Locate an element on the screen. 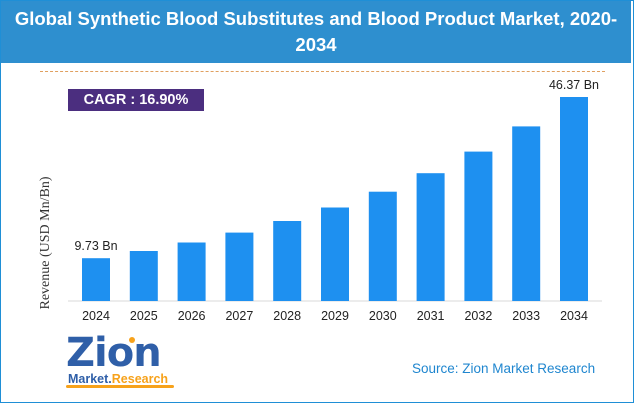  x-tick-2024: 2024 is located at coordinates (96, 316).